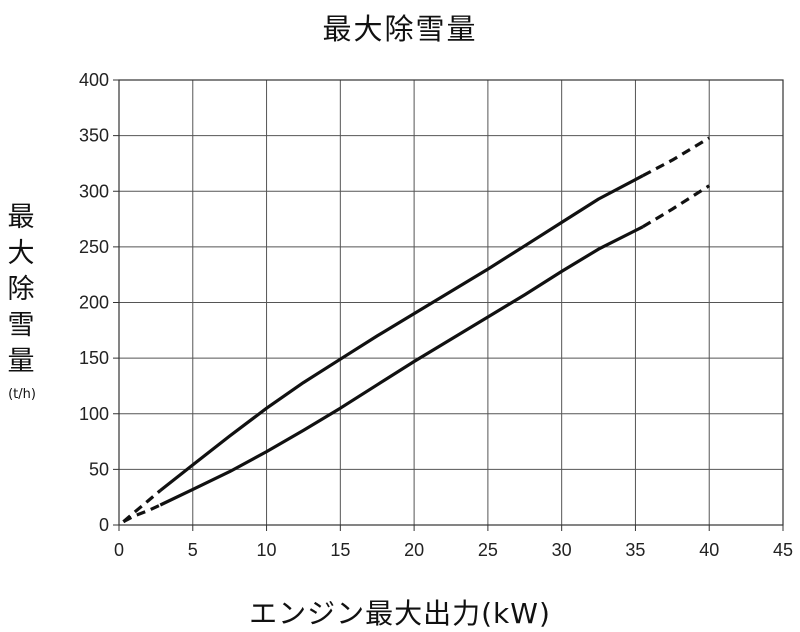  Describe the element at coordinates (709, 550) in the screenshot. I see `x-tick-label: 40` at that location.